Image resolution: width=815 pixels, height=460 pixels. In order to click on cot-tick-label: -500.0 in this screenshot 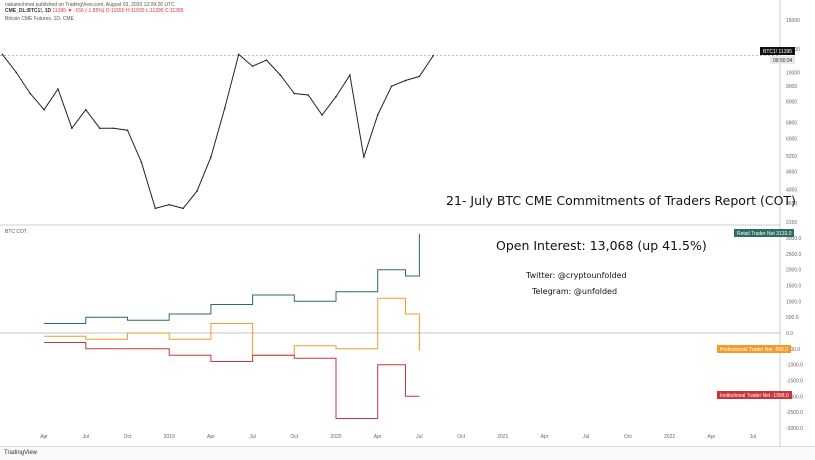, I will do `click(793, 350)`.